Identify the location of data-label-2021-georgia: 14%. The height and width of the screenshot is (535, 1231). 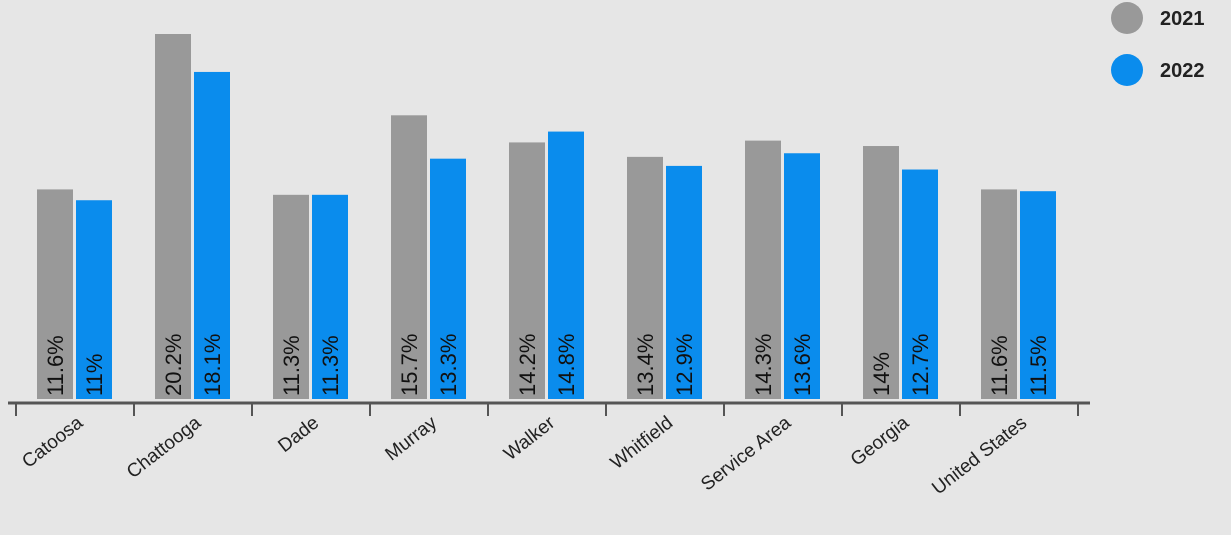
(881, 374).